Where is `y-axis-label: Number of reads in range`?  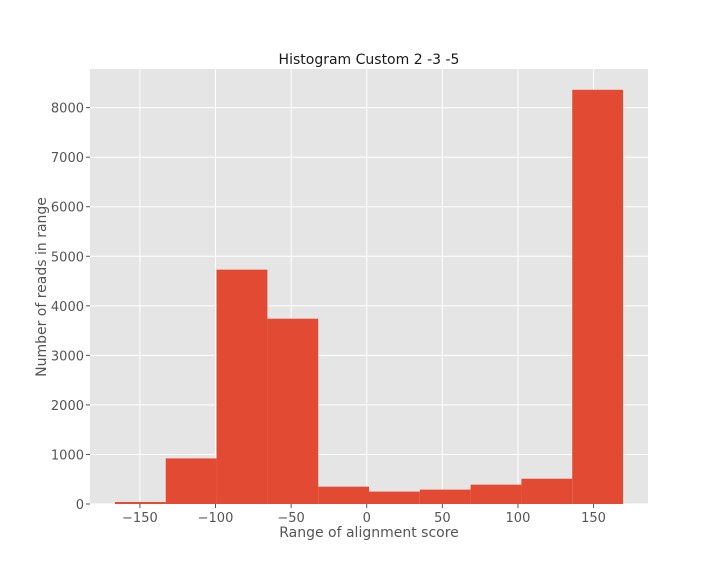
y-axis-label: Number of reads in range is located at coordinates (42, 287).